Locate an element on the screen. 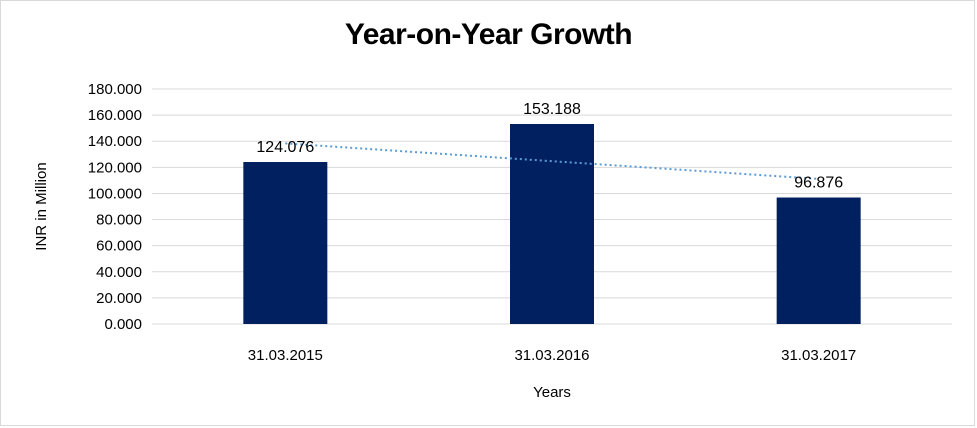 The width and height of the screenshot is (977, 428). x-tick-label: 31.03.2017 is located at coordinates (818, 355).